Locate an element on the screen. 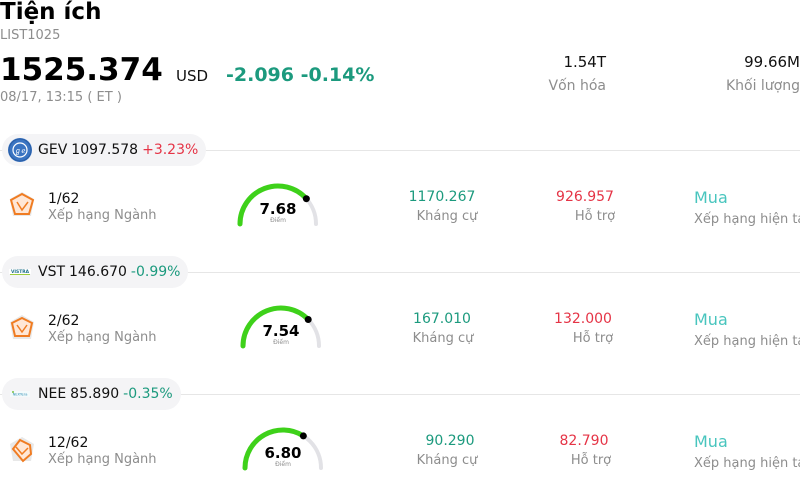 The width and height of the screenshot is (800, 488). svg-text: NEXTera is located at coordinates (20, 395).